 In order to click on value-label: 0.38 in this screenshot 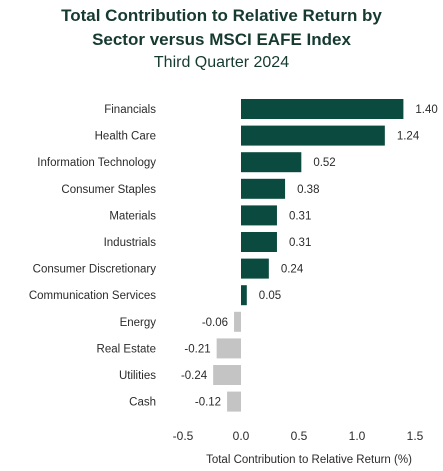, I will do `click(308, 190)`.